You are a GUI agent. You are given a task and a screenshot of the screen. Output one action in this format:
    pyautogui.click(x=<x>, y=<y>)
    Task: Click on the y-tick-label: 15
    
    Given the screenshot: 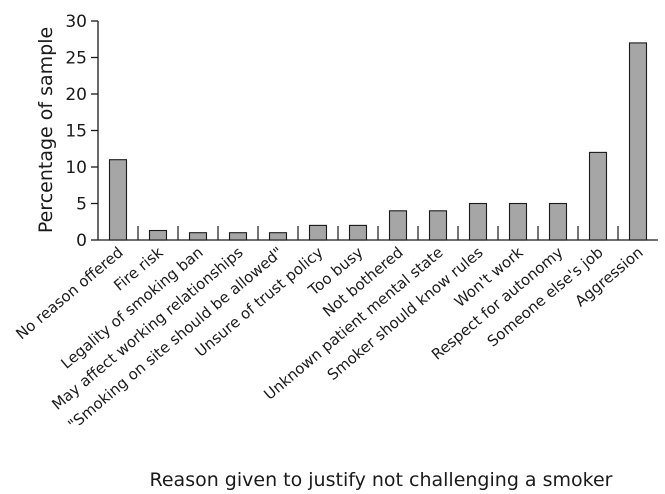 What is the action you would take?
    pyautogui.click(x=76, y=132)
    